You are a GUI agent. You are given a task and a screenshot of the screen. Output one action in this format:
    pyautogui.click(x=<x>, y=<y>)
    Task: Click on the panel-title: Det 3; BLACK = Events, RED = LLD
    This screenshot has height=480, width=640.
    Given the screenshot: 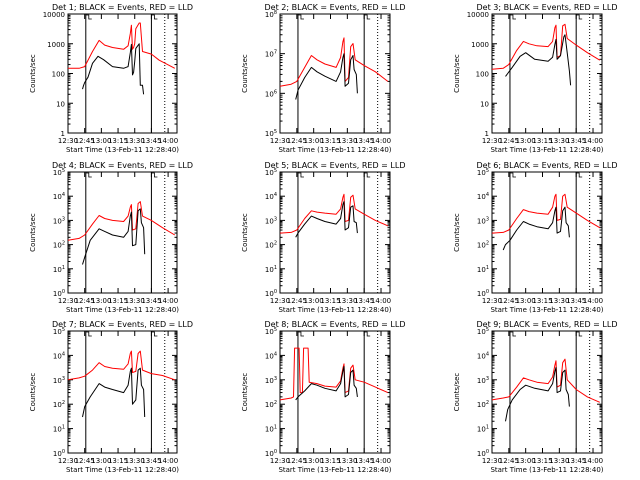 What is the action you would take?
    pyautogui.click(x=547, y=7)
    